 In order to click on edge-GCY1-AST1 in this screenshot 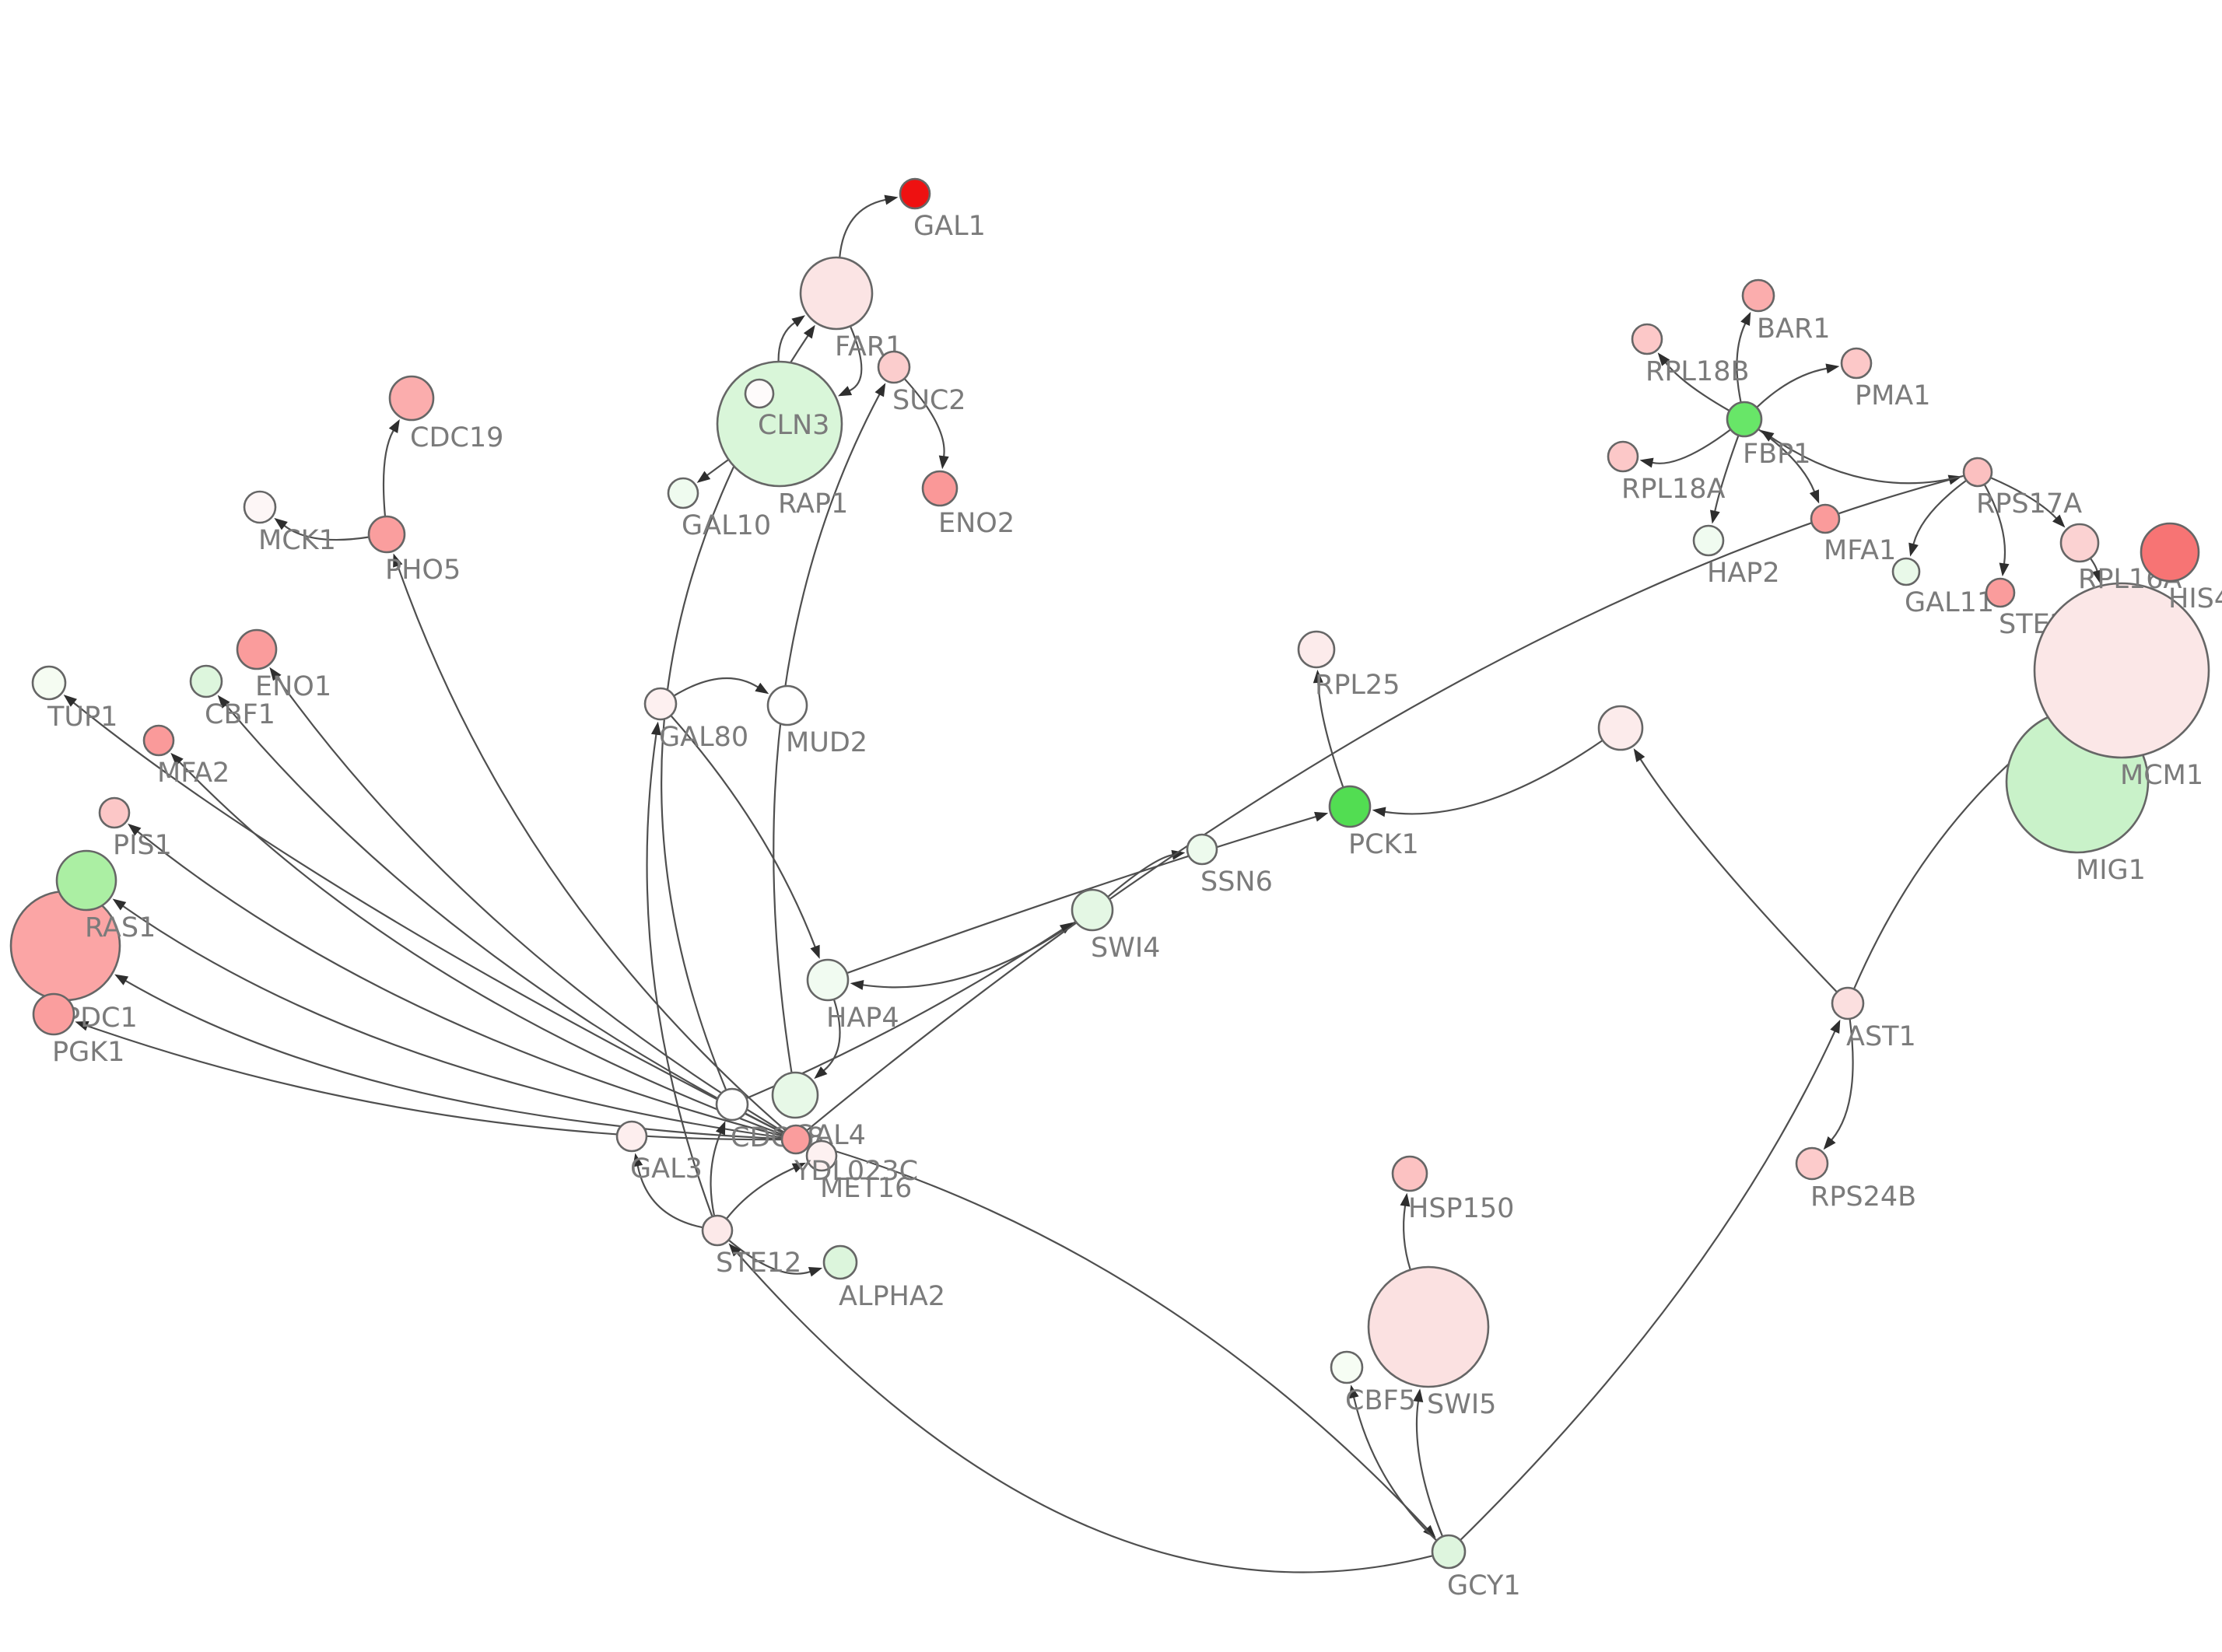, I will do `click(1650, 1280)`.